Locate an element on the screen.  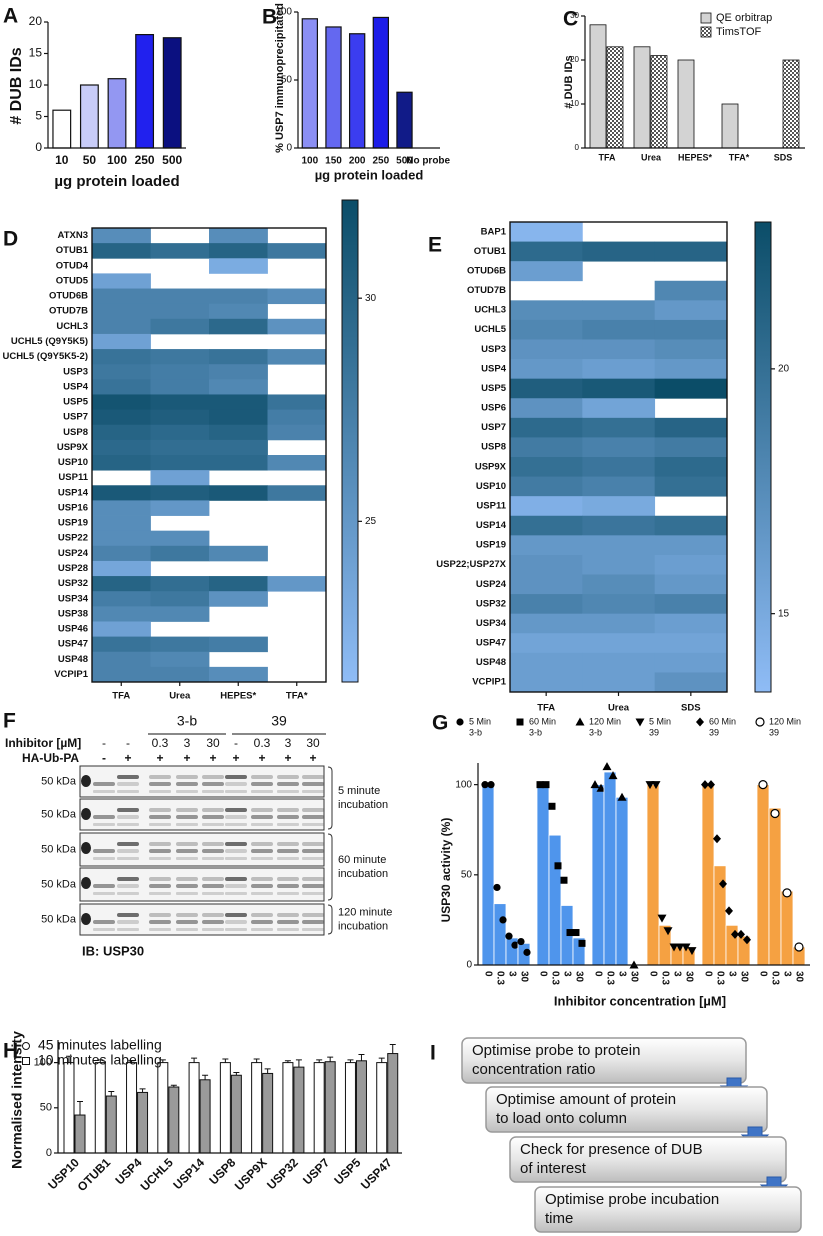
column-label: Urea is located at coordinates (180, 696).